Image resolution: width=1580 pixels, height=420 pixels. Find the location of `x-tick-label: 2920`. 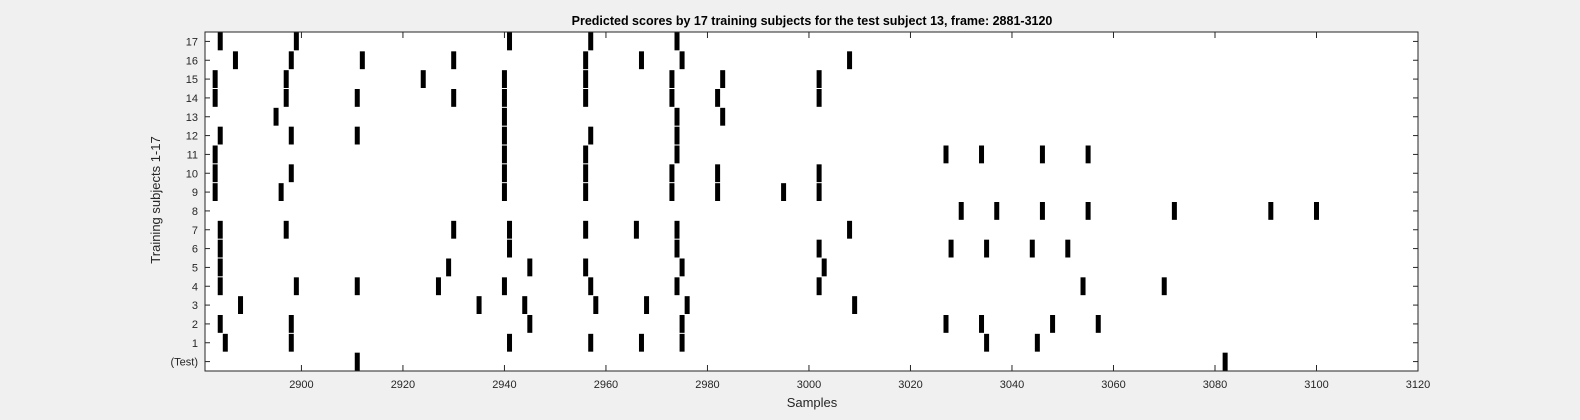

x-tick-label: 2920 is located at coordinates (403, 385).